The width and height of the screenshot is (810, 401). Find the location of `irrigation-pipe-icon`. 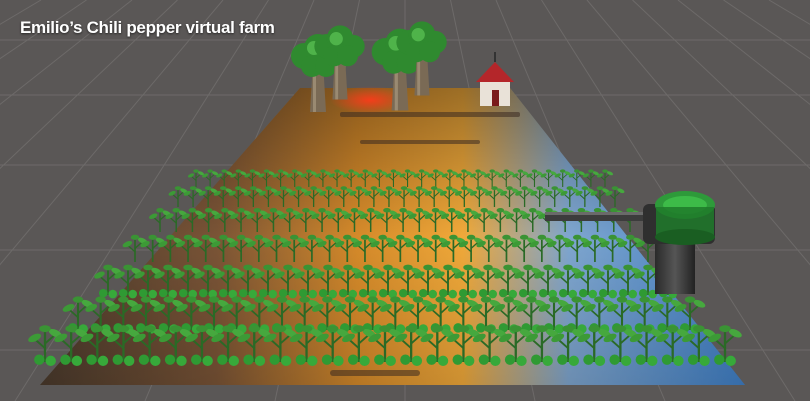

irrigation-pipe-icon is located at coordinates (600, 216).